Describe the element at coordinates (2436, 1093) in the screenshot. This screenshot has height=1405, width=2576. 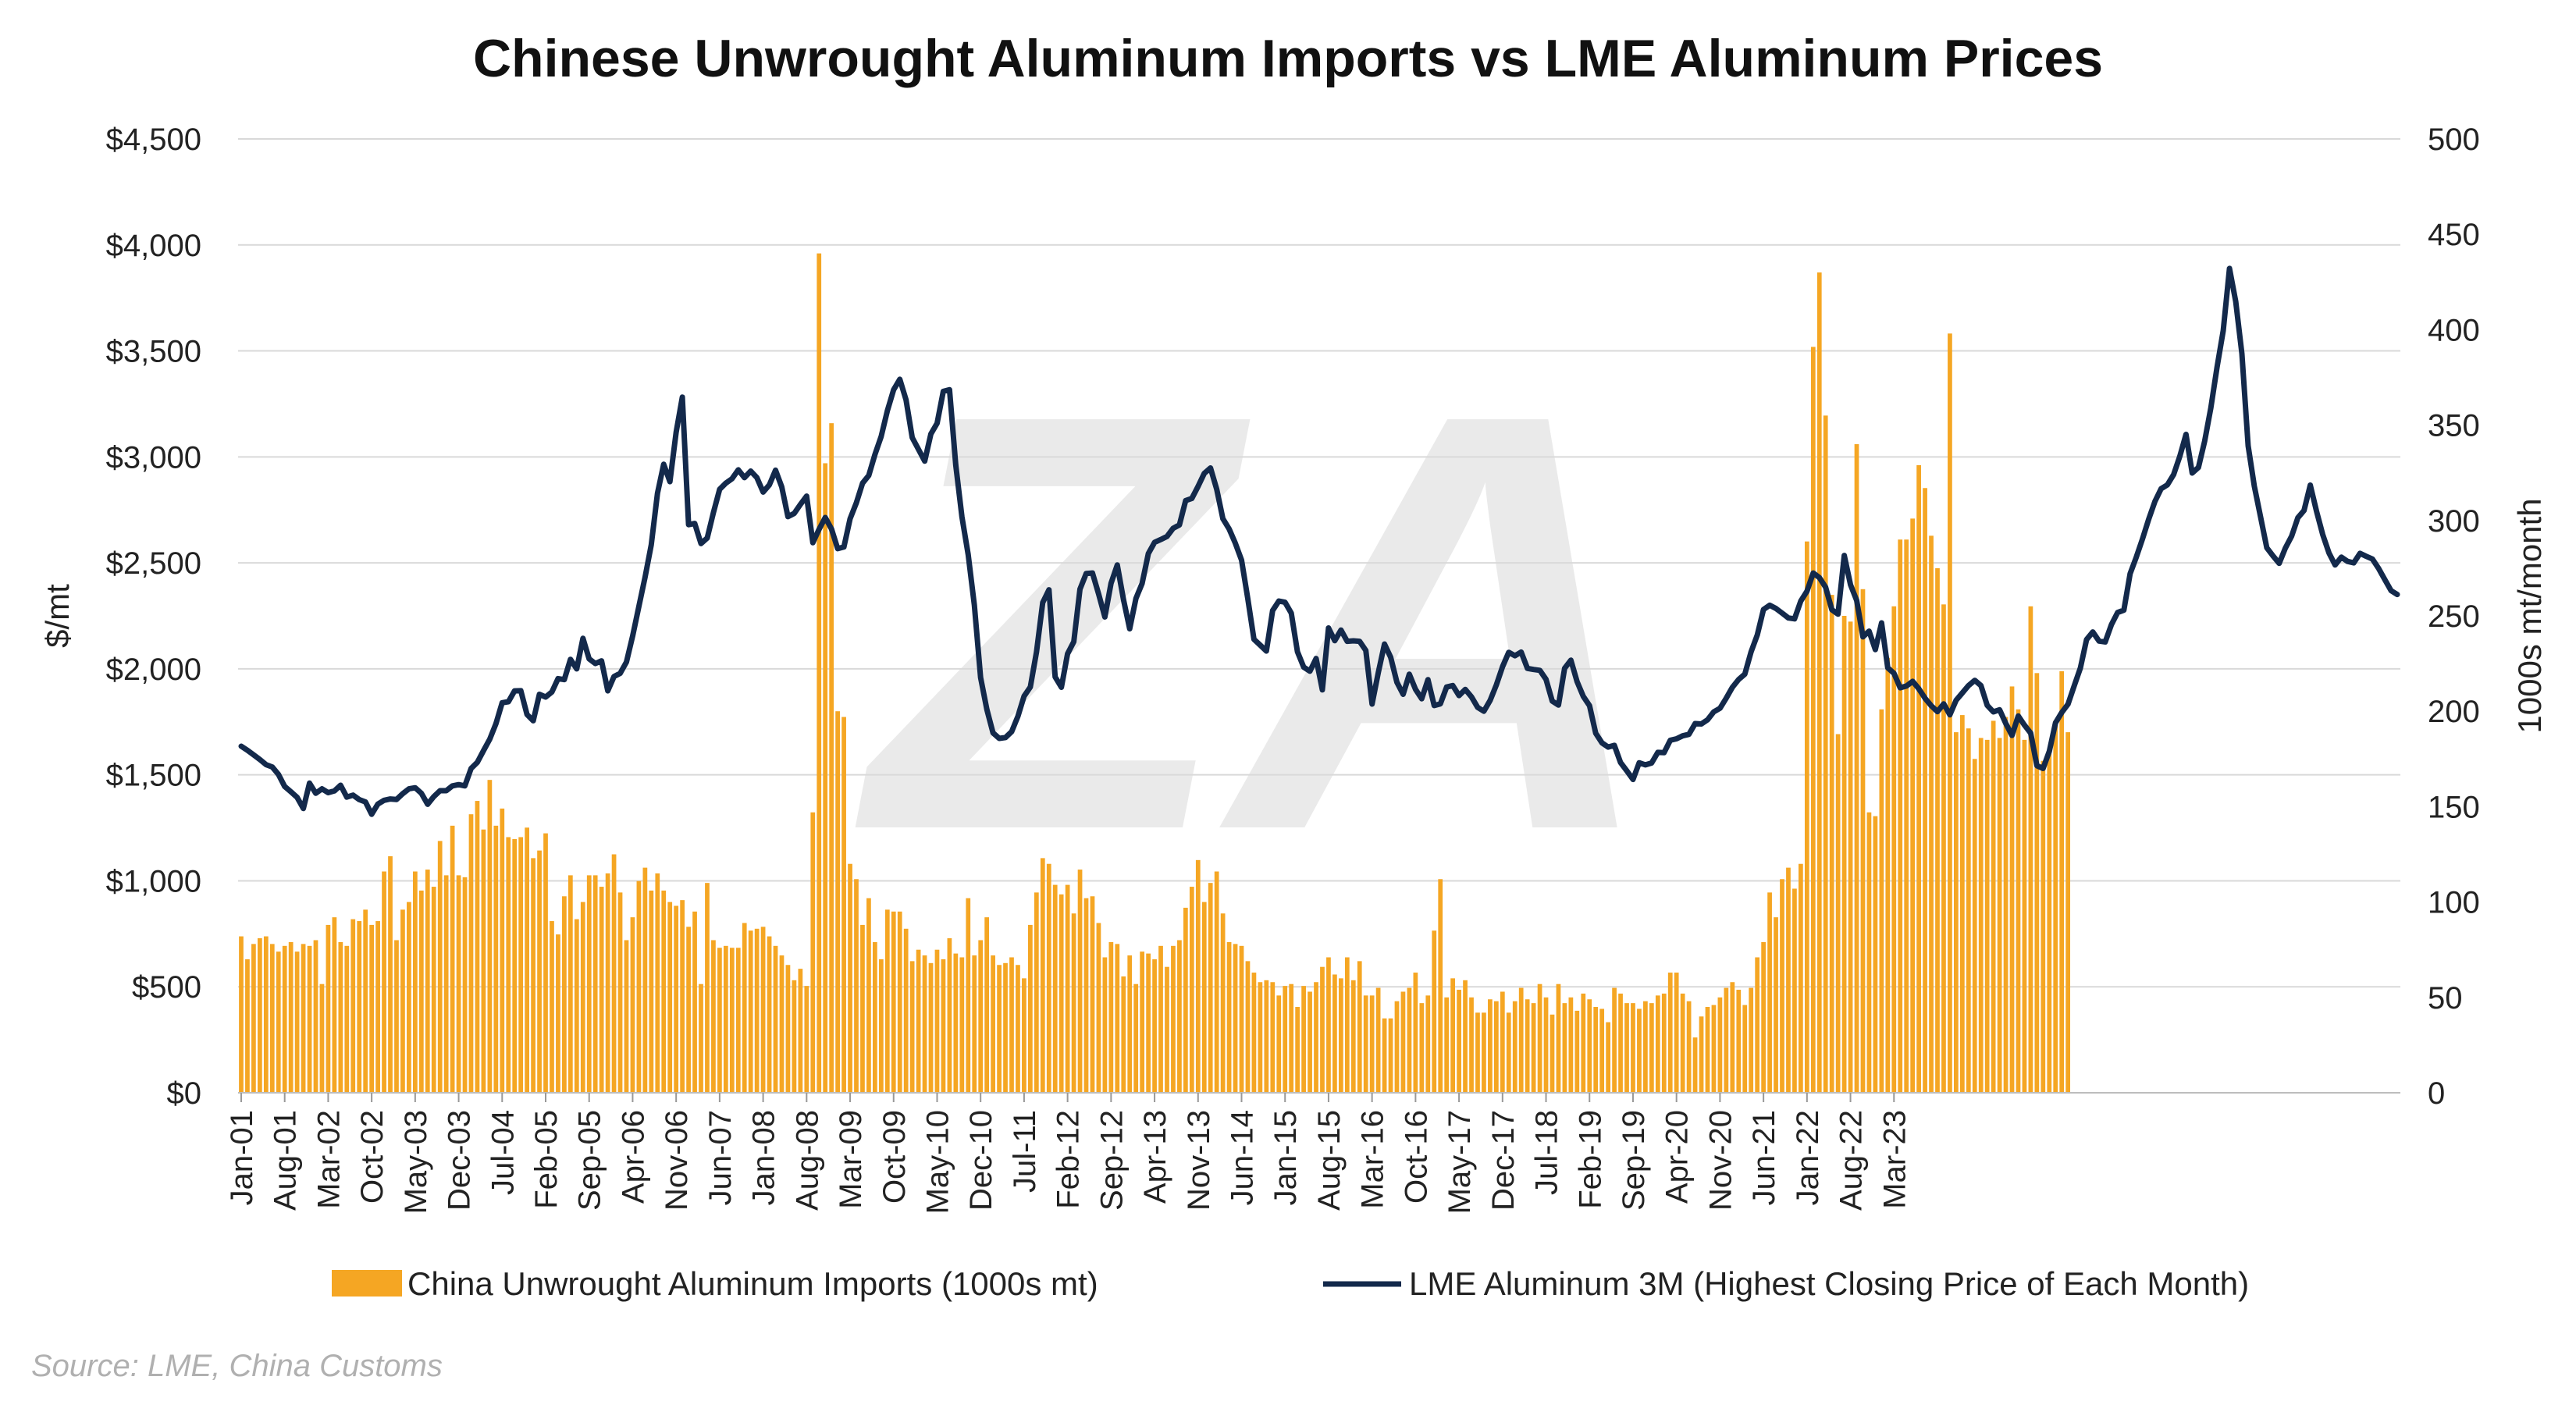
I see `right-axis-tick-label: 0` at that location.